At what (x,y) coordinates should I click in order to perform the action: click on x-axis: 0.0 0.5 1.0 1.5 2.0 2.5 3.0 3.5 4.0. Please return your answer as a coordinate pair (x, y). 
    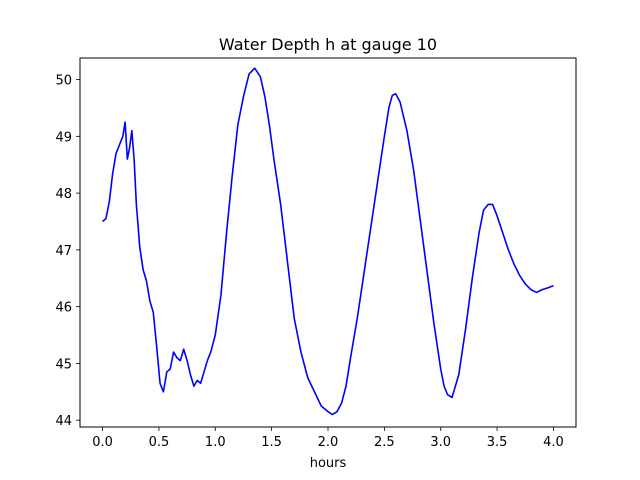
    Looking at the image, I should click on (328, 438).